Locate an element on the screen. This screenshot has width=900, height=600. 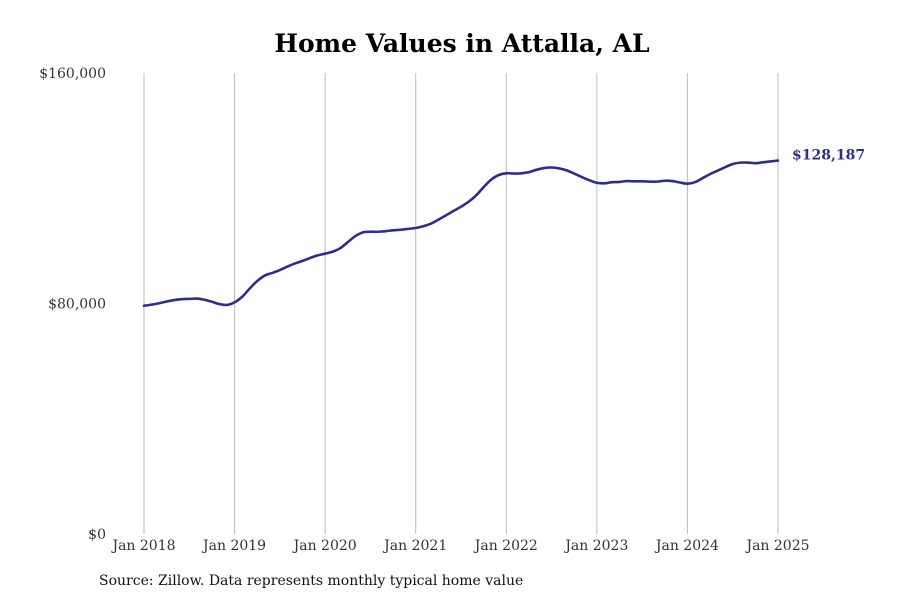
x-tick-label: Jan 2024 is located at coordinates (686, 546).